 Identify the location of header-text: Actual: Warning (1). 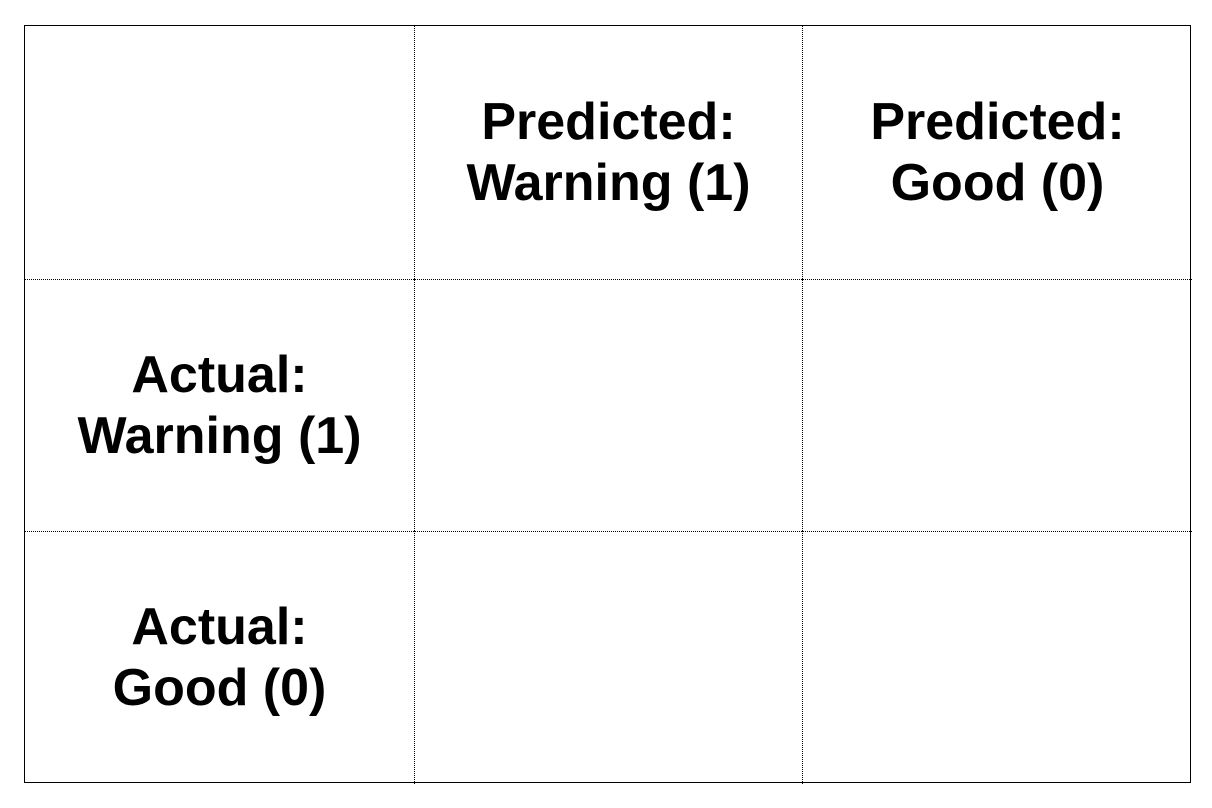
(219, 406).